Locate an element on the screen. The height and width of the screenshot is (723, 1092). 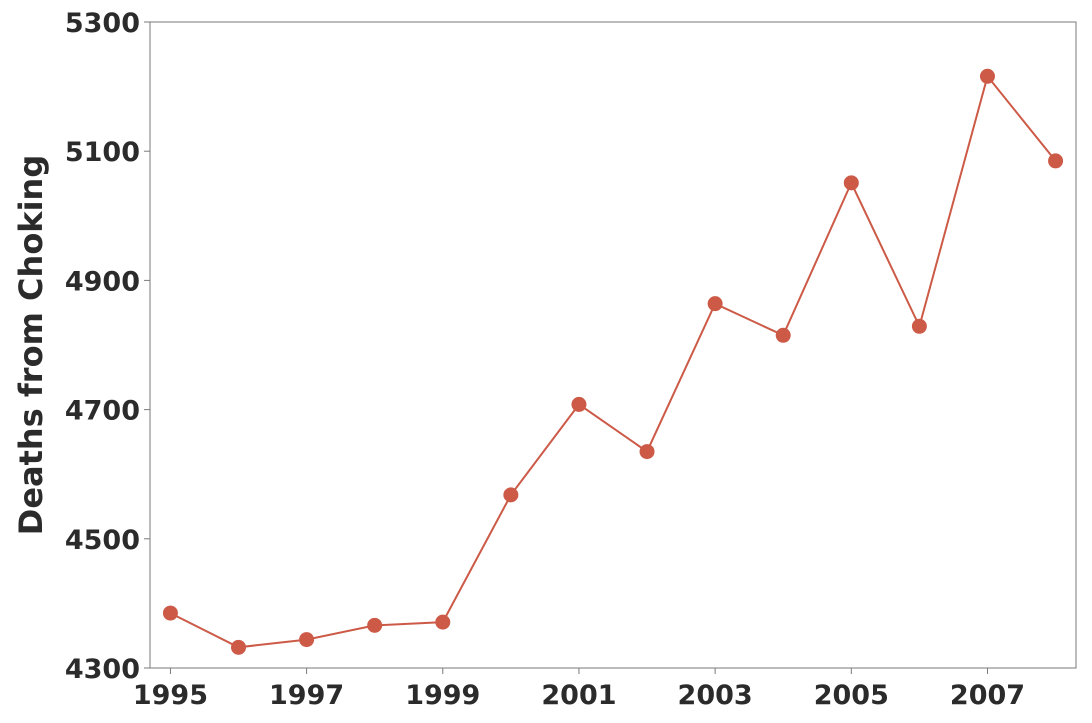
x-axis: 1995 1997 1999 2001 2003 2005 2007 is located at coordinates (579, 689).